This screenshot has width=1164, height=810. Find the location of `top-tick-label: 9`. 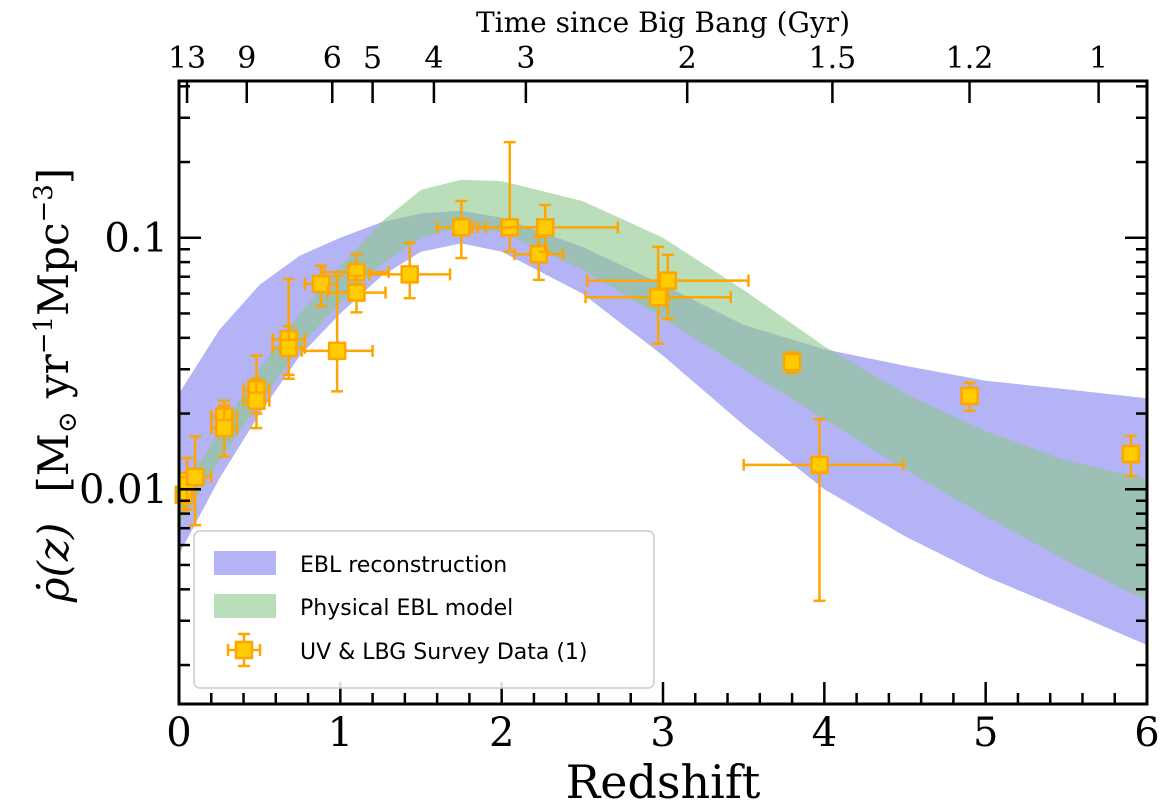

top-tick-label: 9 is located at coordinates (246, 58).